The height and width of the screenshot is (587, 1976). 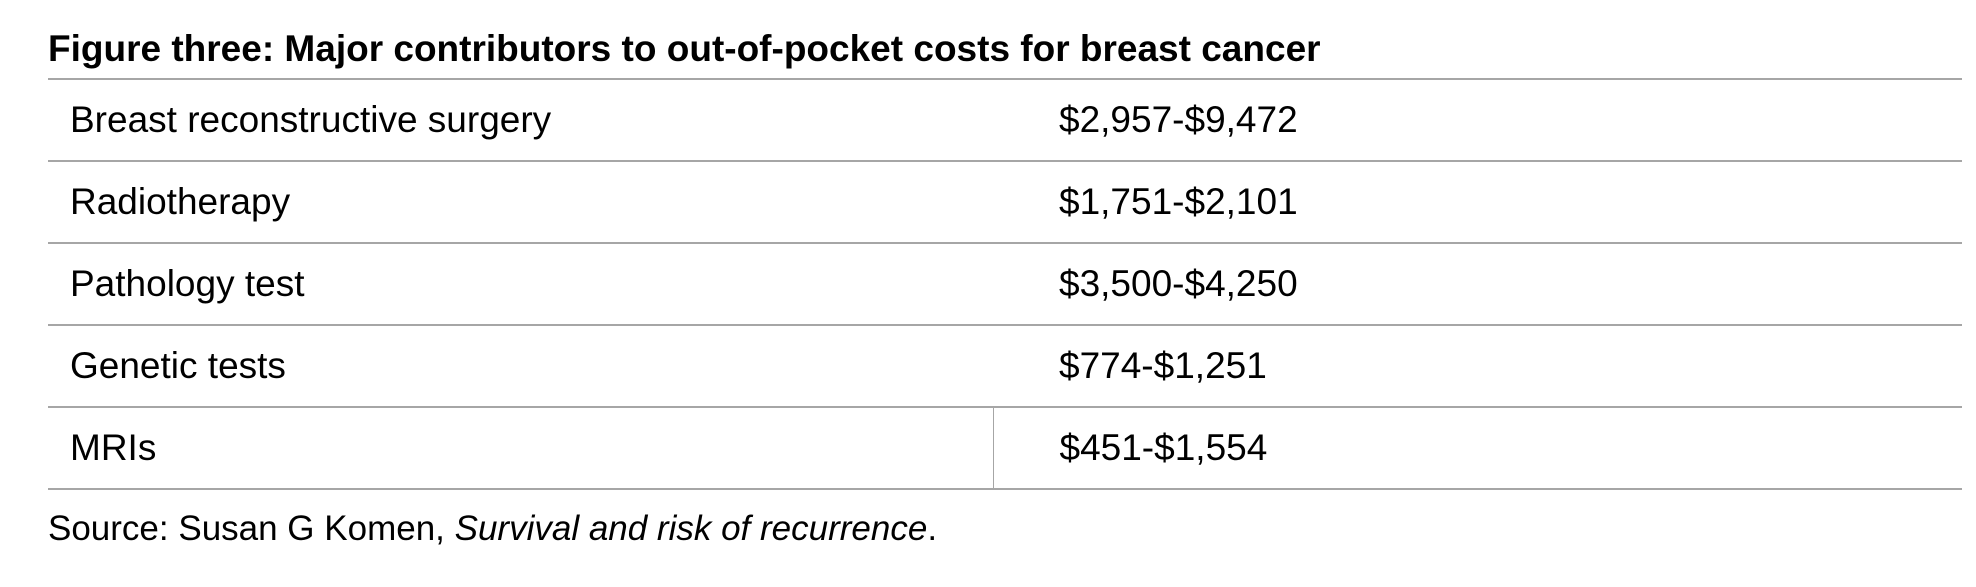 What do you see at coordinates (520, 202) in the screenshot?
I see `item-cell: Radiotherapy` at bounding box center [520, 202].